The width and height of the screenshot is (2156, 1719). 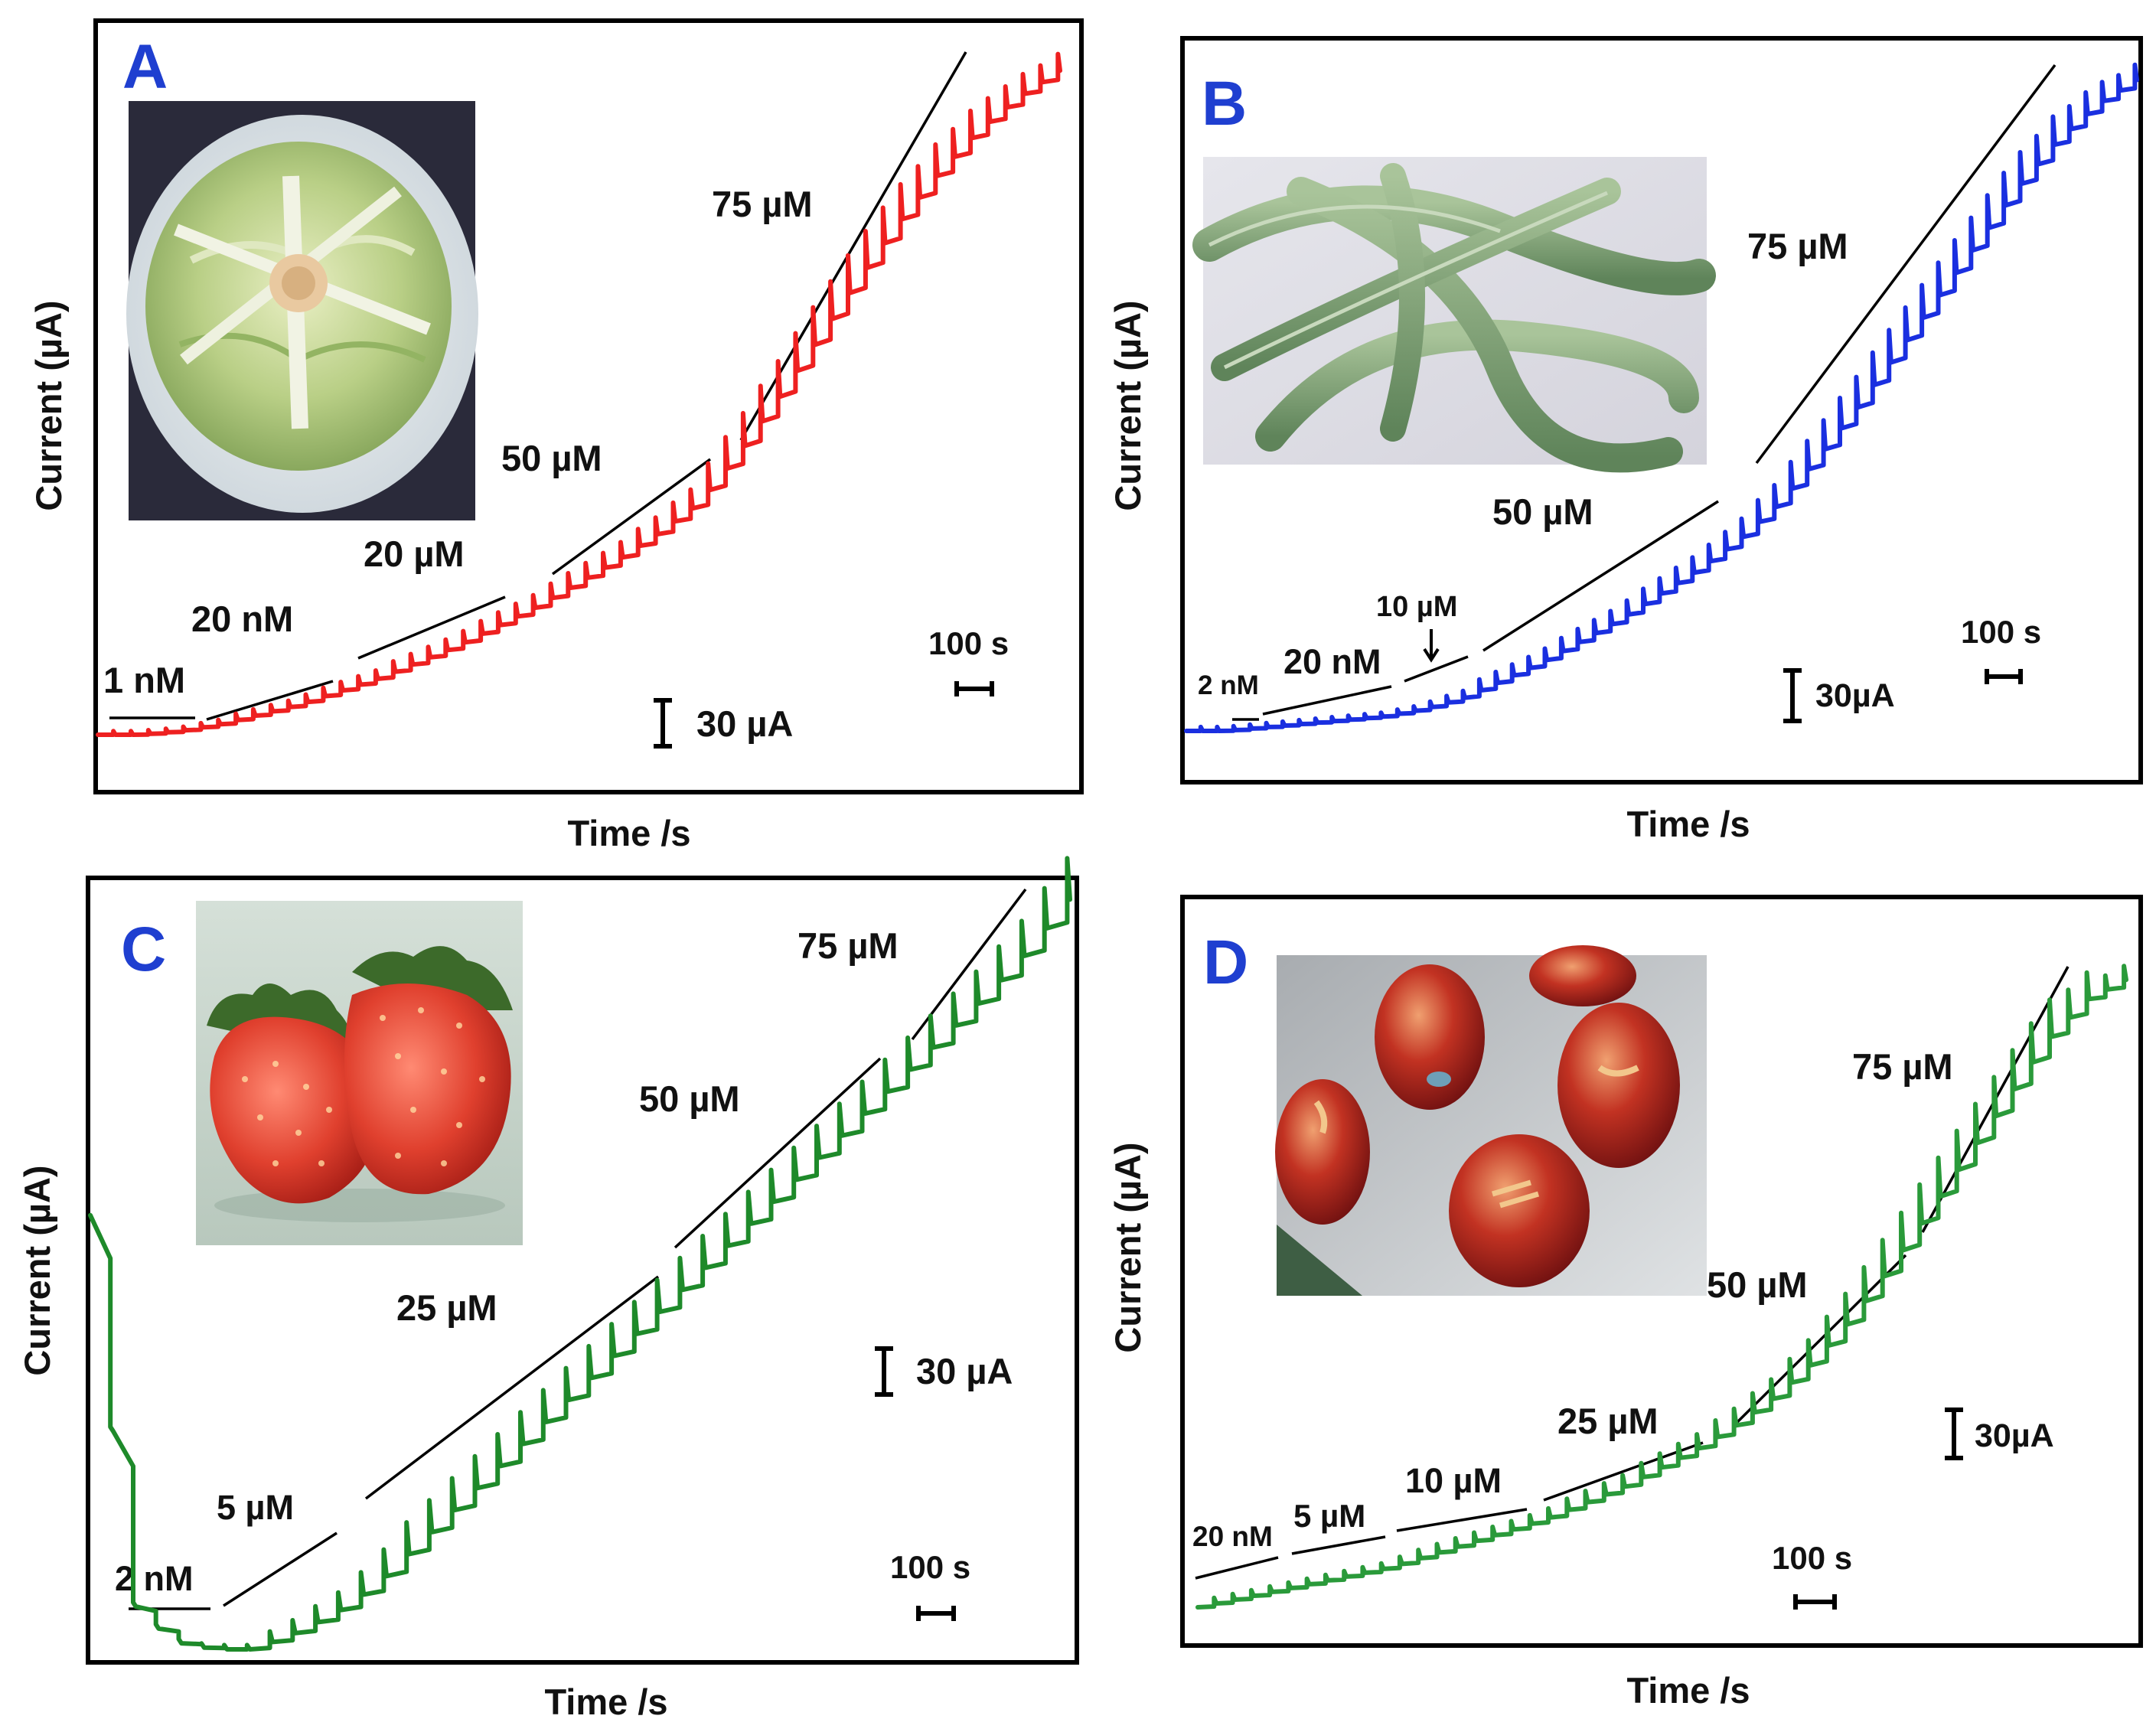 I want to click on panel-d-xlabel: Time /s, so click(x=1688, y=1690).